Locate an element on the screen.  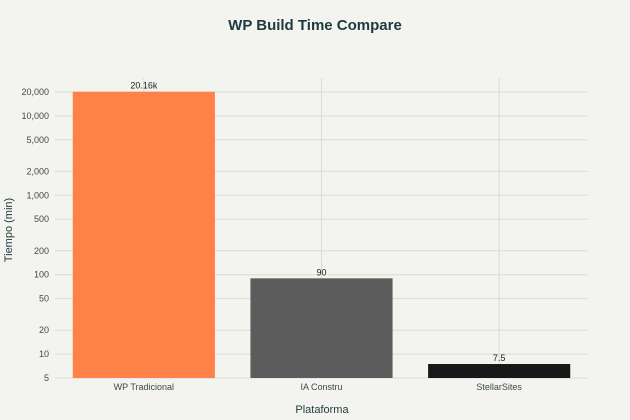
y-tick-label: 20,000 is located at coordinates (35, 92).